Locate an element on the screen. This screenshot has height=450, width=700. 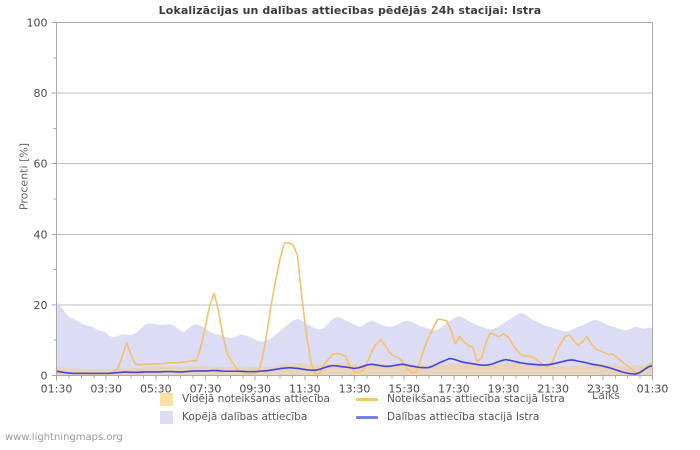
x-axis-label: Laiks is located at coordinates (606, 395).